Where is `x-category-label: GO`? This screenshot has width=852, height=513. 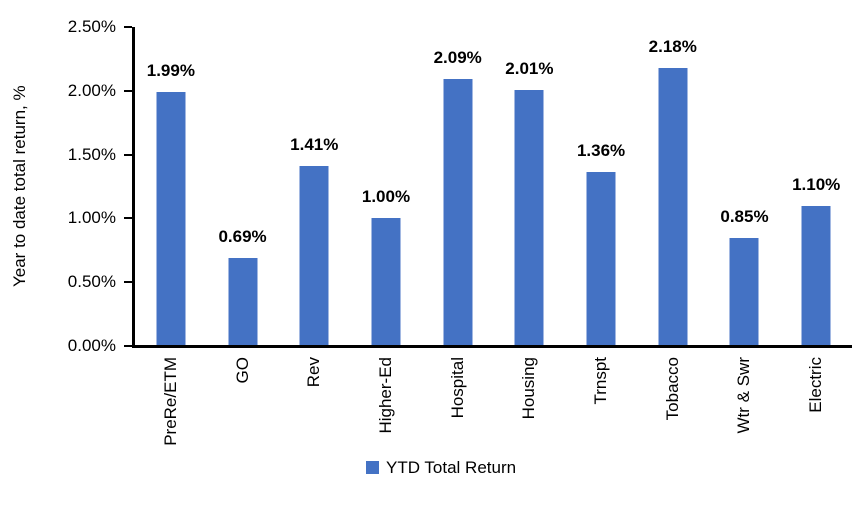 x-category-label: GO is located at coordinates (242, 370).